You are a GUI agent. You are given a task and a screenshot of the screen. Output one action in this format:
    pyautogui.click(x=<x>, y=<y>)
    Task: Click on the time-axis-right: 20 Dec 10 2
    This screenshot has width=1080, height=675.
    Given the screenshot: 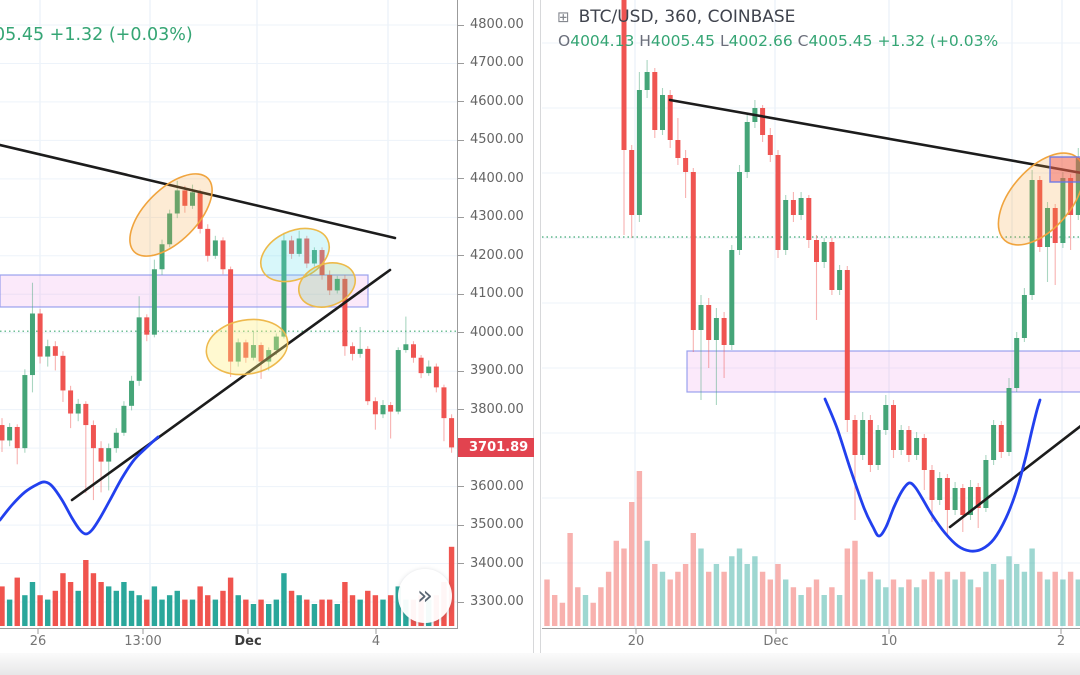 What is the action you would take?
    pyautogui.click(x=810, y=641)
    